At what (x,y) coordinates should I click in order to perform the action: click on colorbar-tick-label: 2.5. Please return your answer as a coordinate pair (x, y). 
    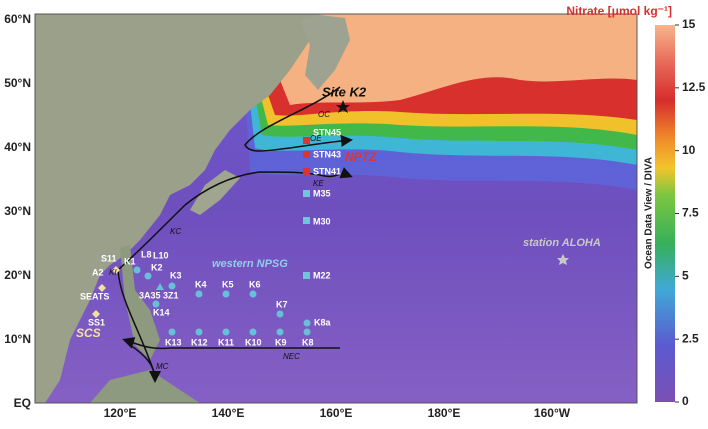
    Looking at the image, I should click on (690, 338).